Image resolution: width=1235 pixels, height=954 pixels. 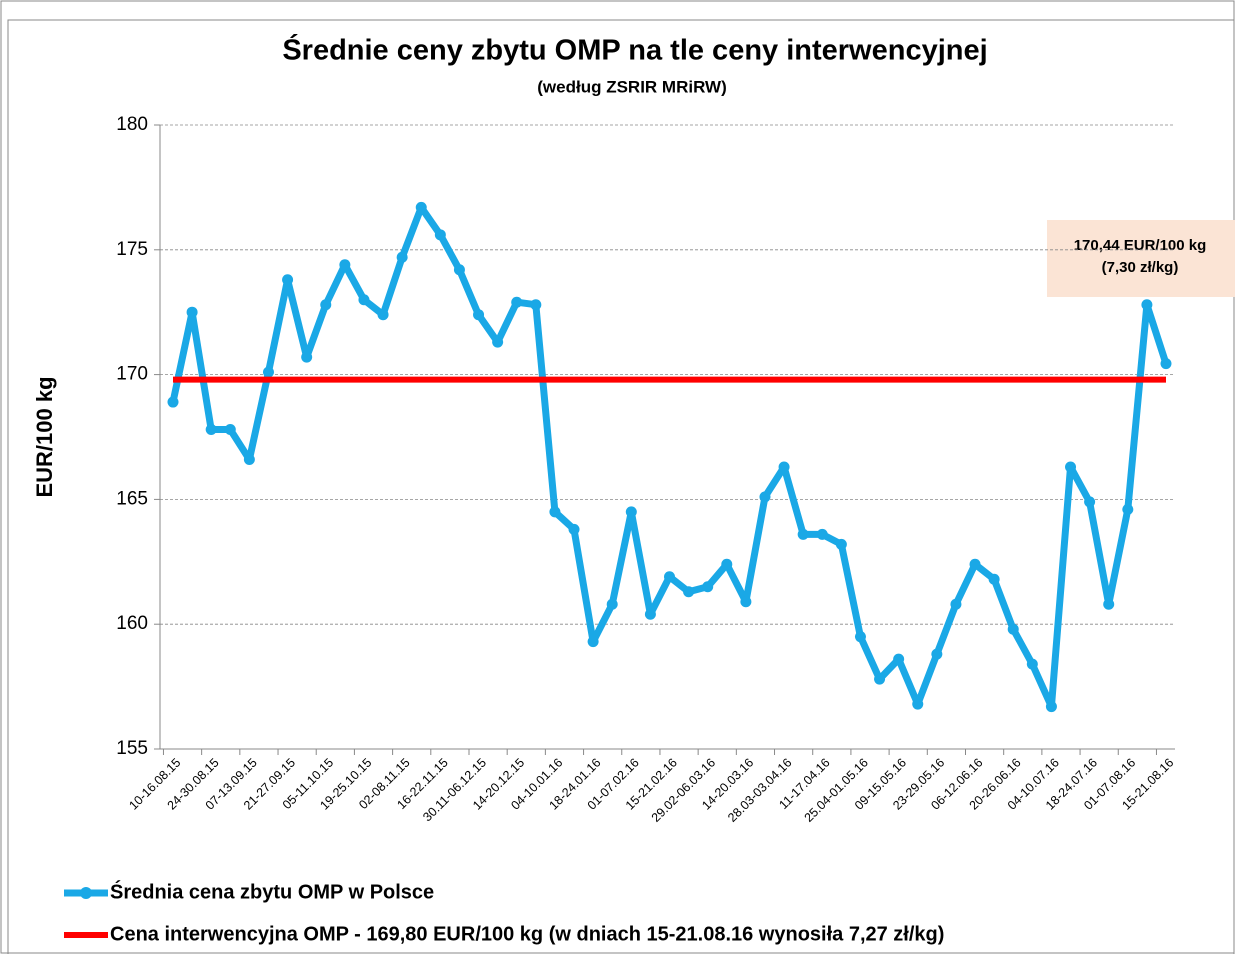 What do you see at coordinates (132, 623) in the screenshot?
I see `y-tick-label: 160` at bounding box center [132, 623].